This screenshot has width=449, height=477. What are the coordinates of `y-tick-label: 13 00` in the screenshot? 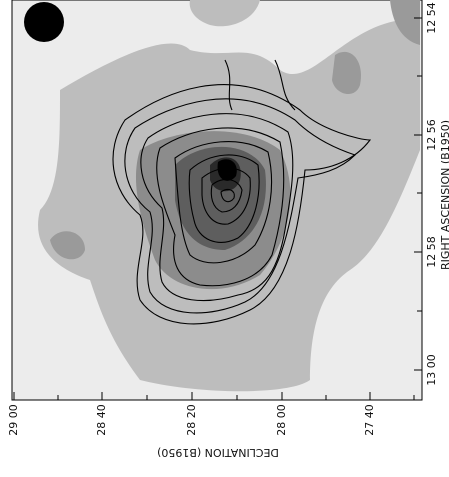 It's located at (431, 370).